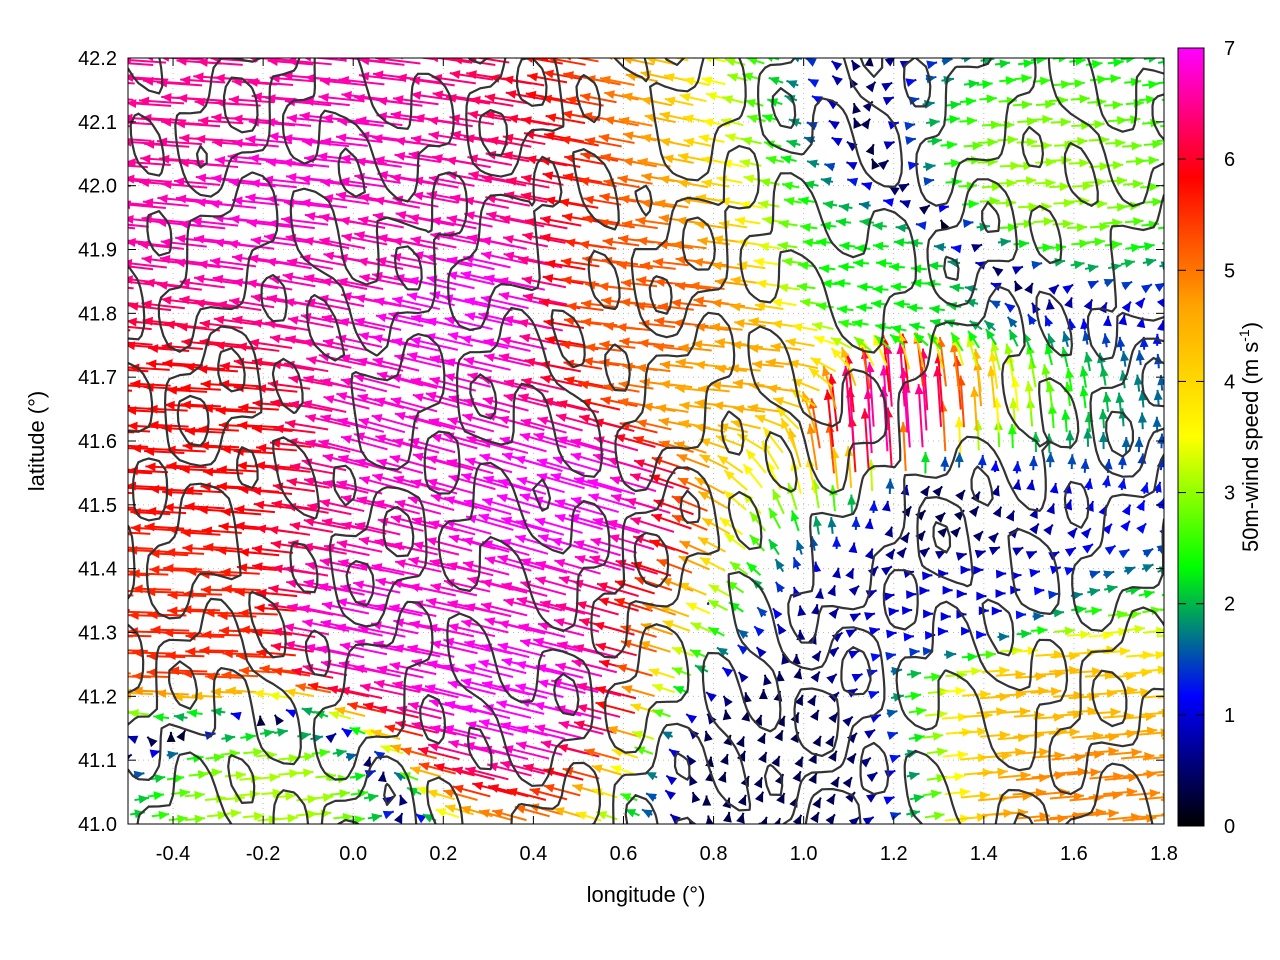 This screenshot has height=960, width=1280. I want to click on colorbar-tick-label: 6, so click(1229, 160).